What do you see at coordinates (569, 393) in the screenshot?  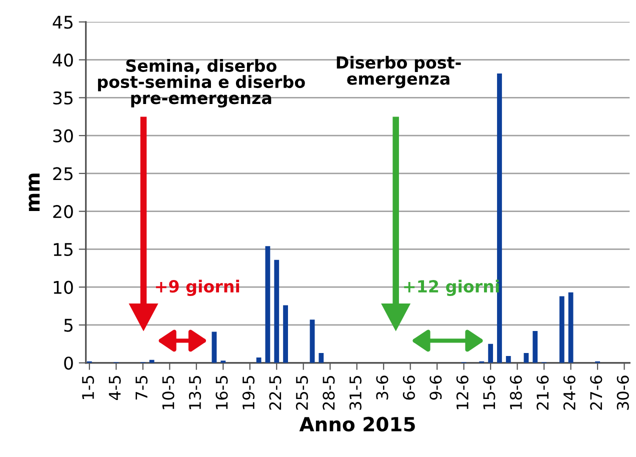 I see `x-tick-label: 24-6` at bounding box center [569, 393].